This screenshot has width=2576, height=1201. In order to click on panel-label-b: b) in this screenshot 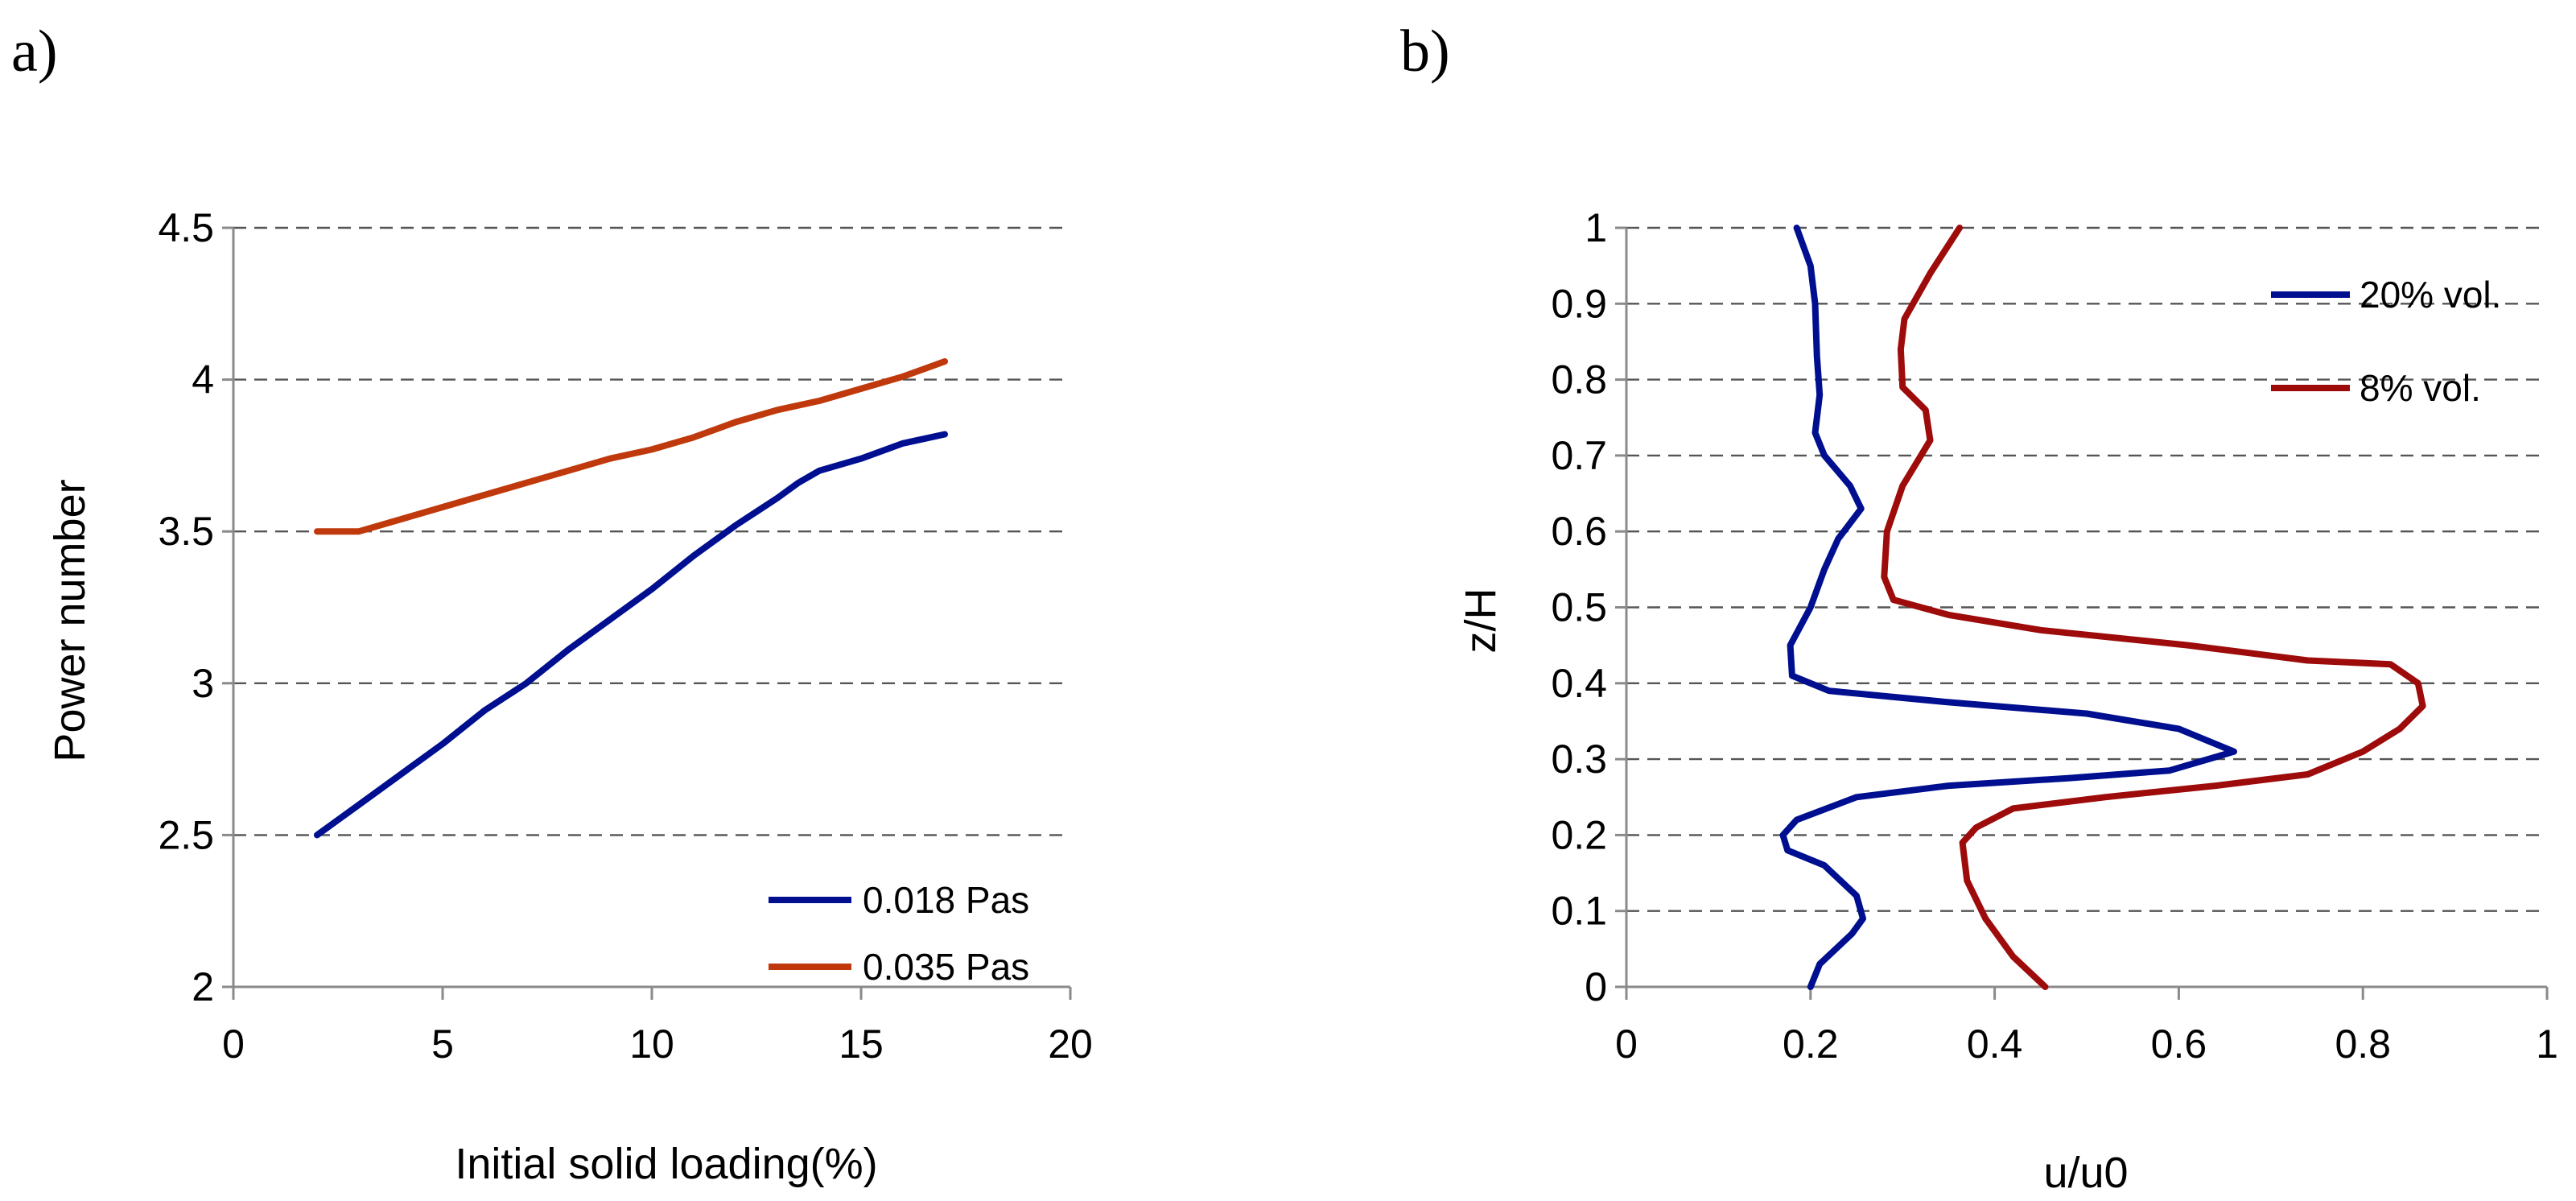, I will do `click(1425, 52)`.